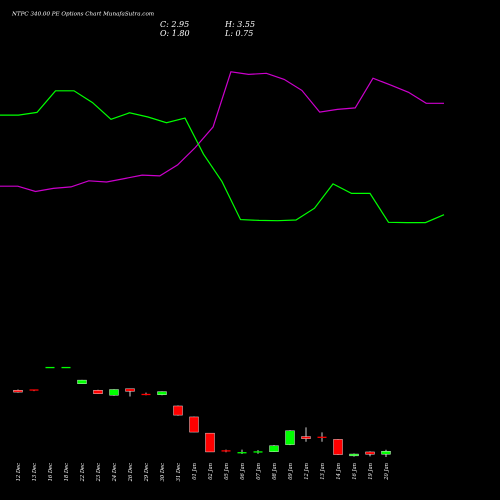 The image size is (500, 500). I want to click on x-tick-label: 09 Jan, so click(291, 471).